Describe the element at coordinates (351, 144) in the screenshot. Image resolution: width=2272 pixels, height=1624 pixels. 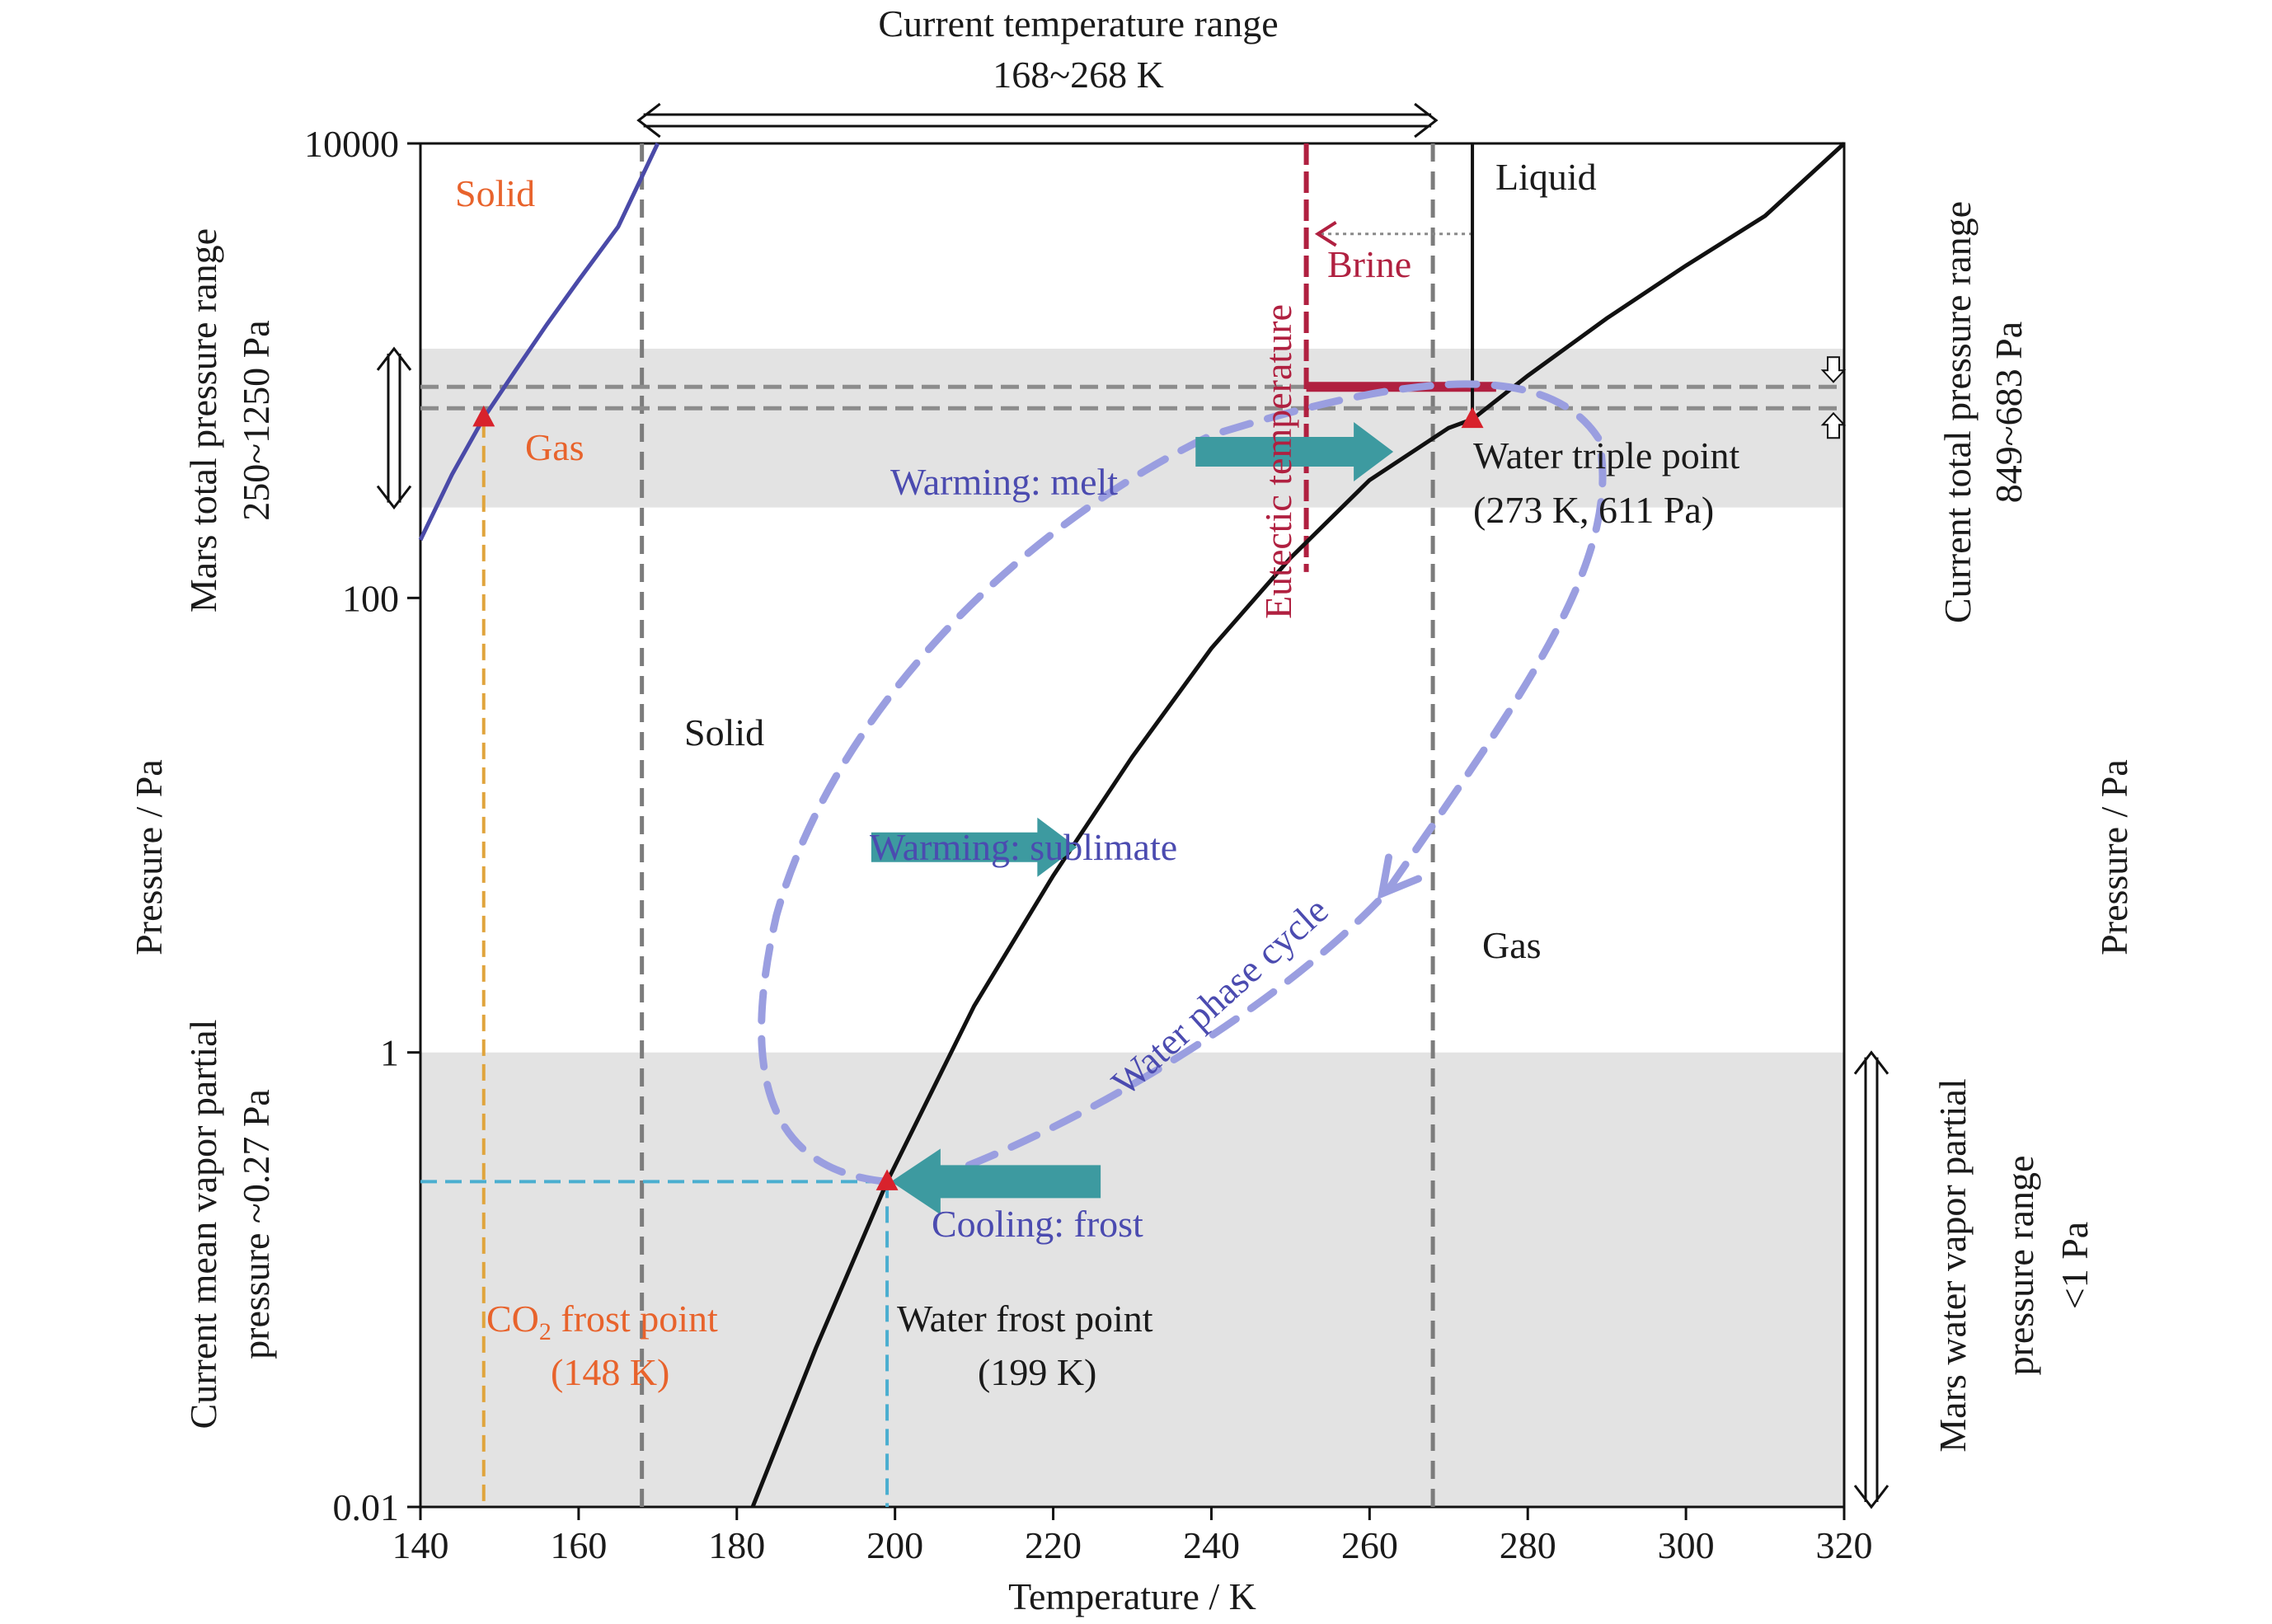
I see `y-tick-label: 10000` at that location.